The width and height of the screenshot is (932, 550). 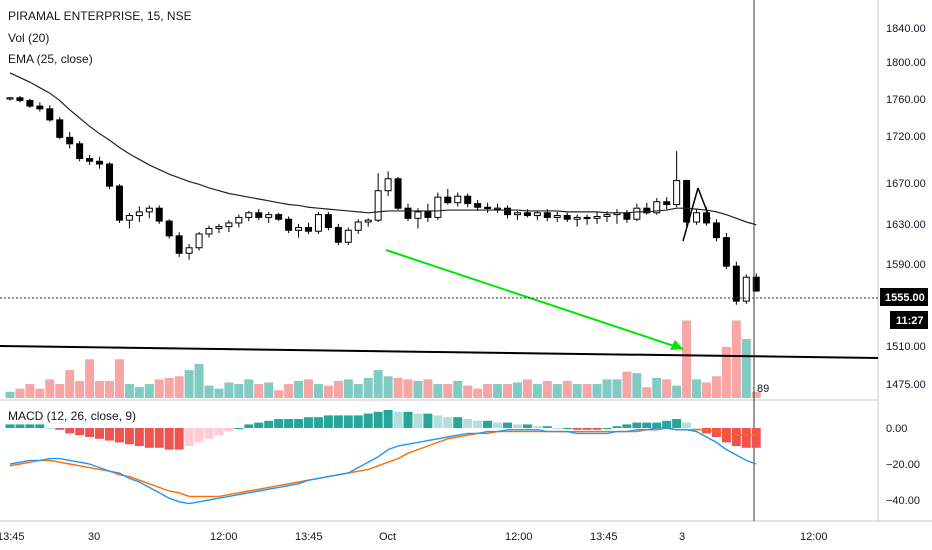 I want to click on green-arrow-head, so click(x=676, y=345).